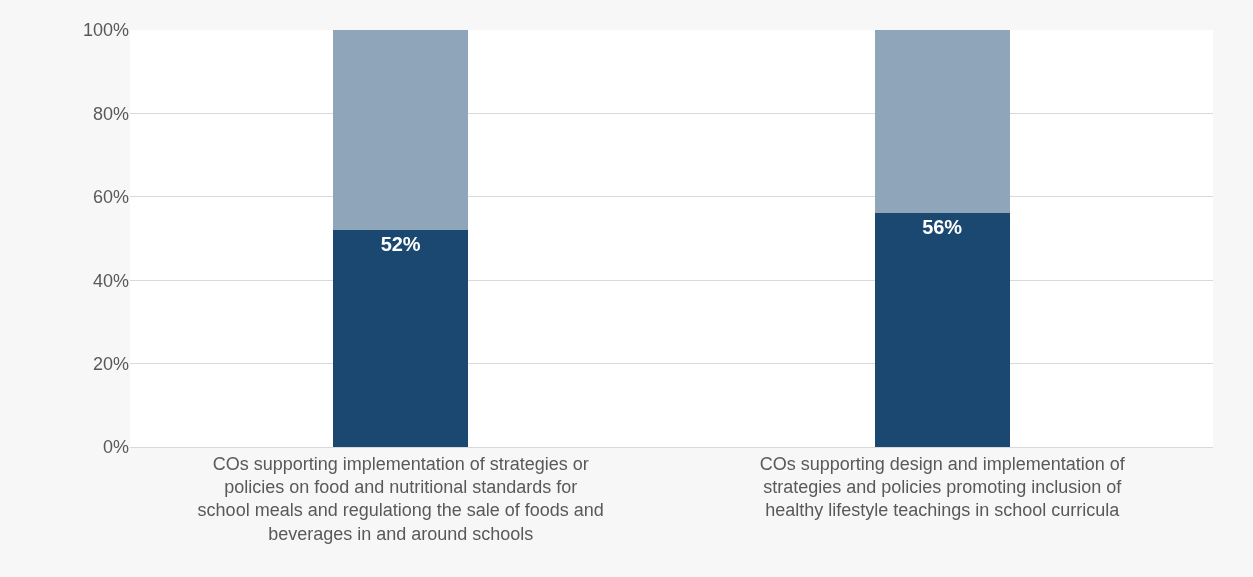 The width and height of the screenshot is (1253, 577). I want to click on data-label: 52%, so click(400, 244).